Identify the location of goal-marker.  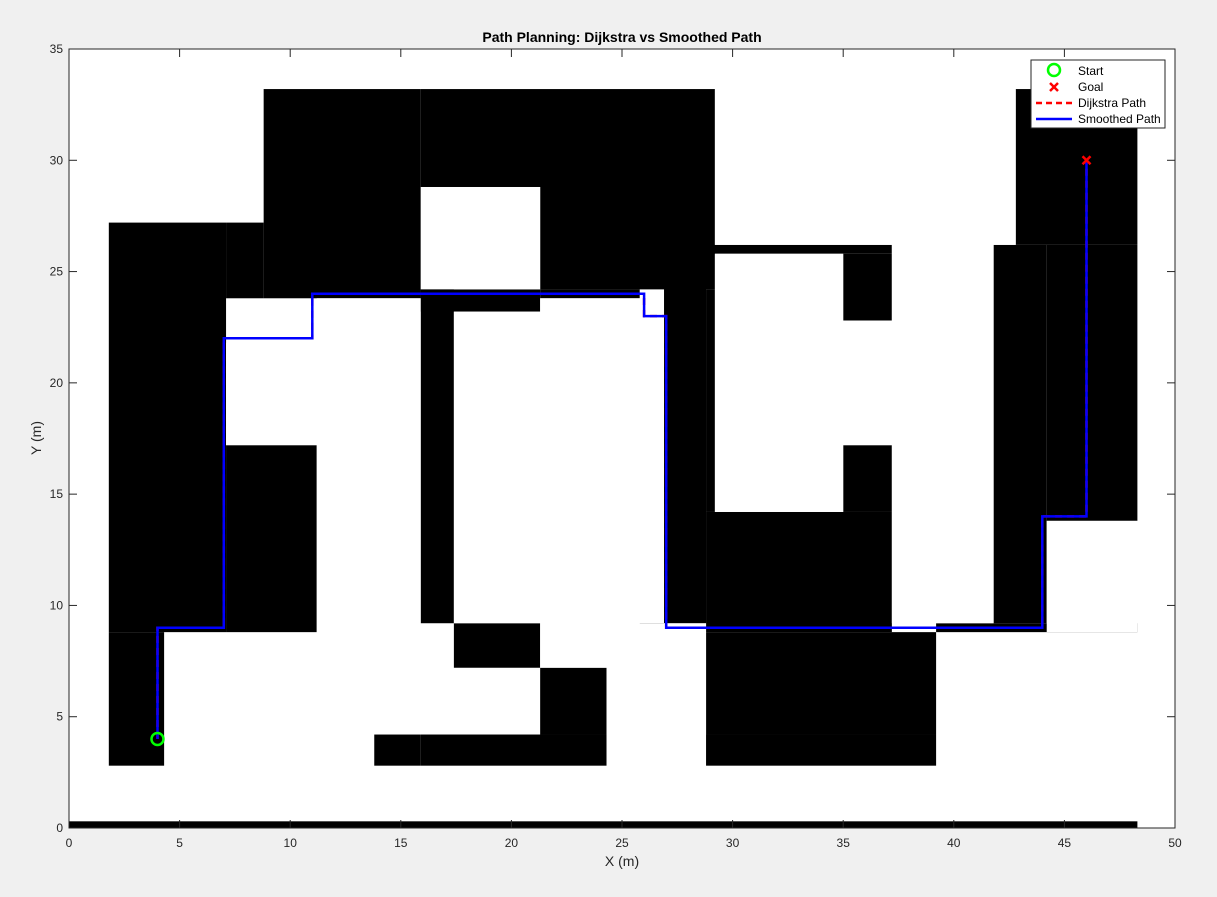
(1086, 160).